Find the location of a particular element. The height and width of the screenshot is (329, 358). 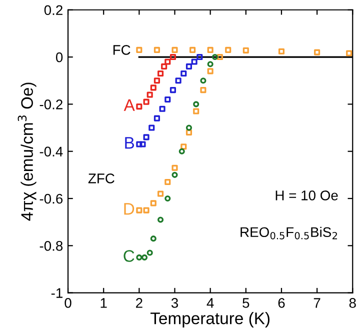

y-tick-label: -0.8 is located at coordinates (51, 245).